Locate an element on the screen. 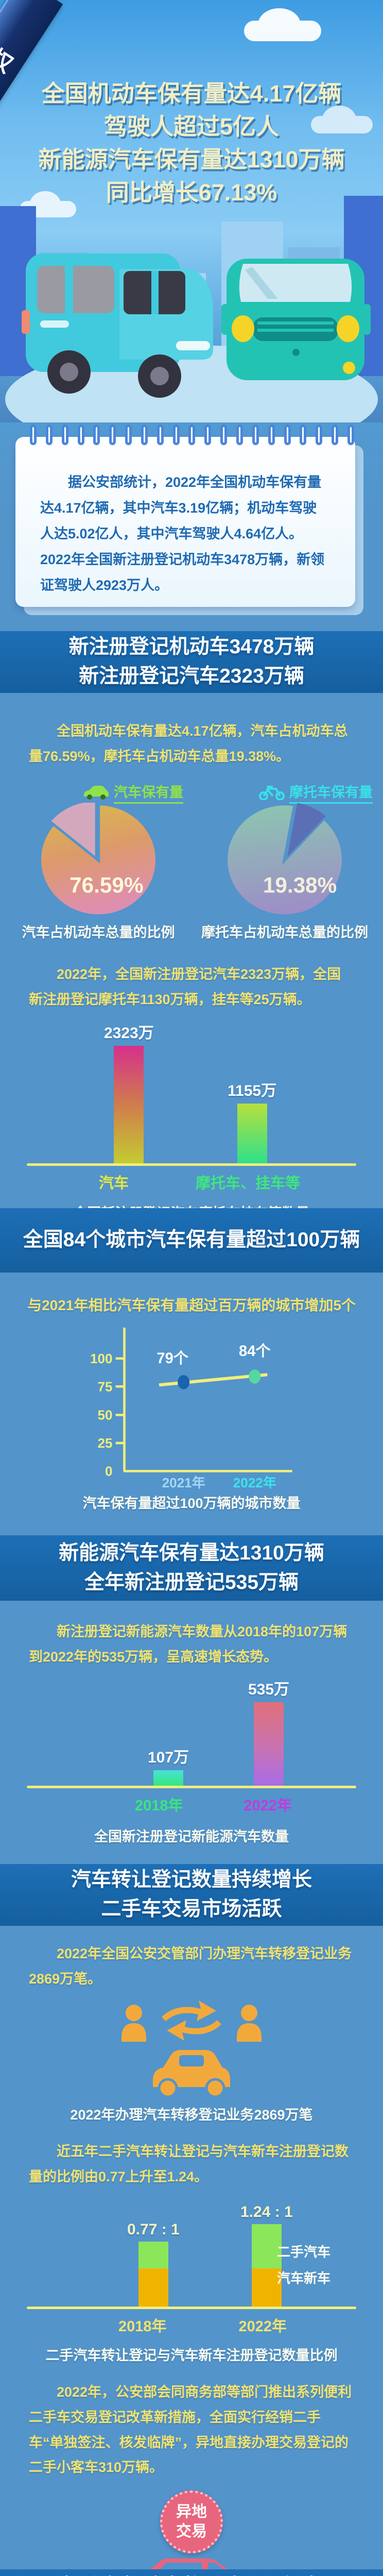 The height and width of the screenshot is (2576, 383). ratio-2018-xlabel: 2018年 is located at coordinates (142, 2327).